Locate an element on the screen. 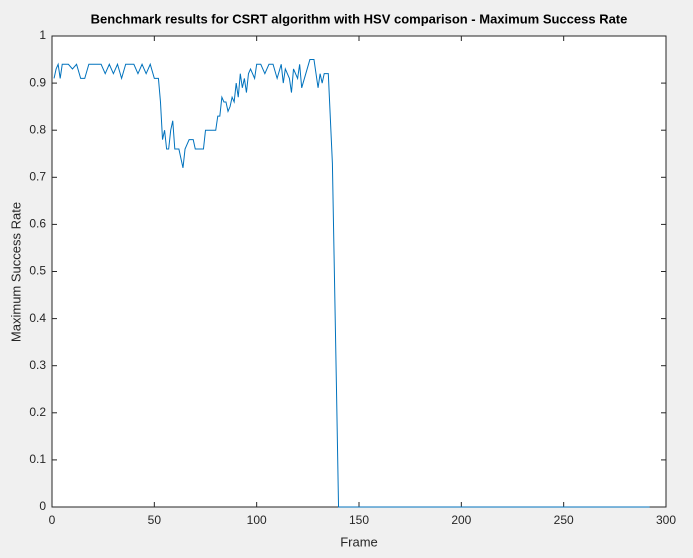  x-tick-label: 0 is located at coordinates (52, 520).